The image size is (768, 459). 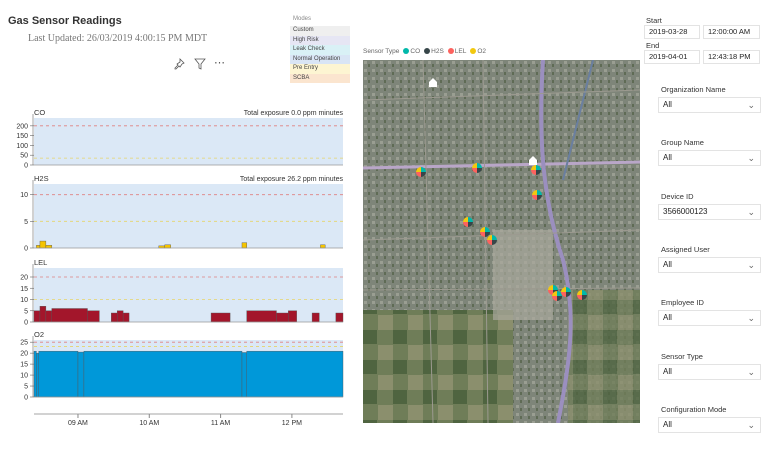 What do you see at coordinates (200, 65) in the screenshot?
I see `filter-icon` at bounding box center [200, 65].